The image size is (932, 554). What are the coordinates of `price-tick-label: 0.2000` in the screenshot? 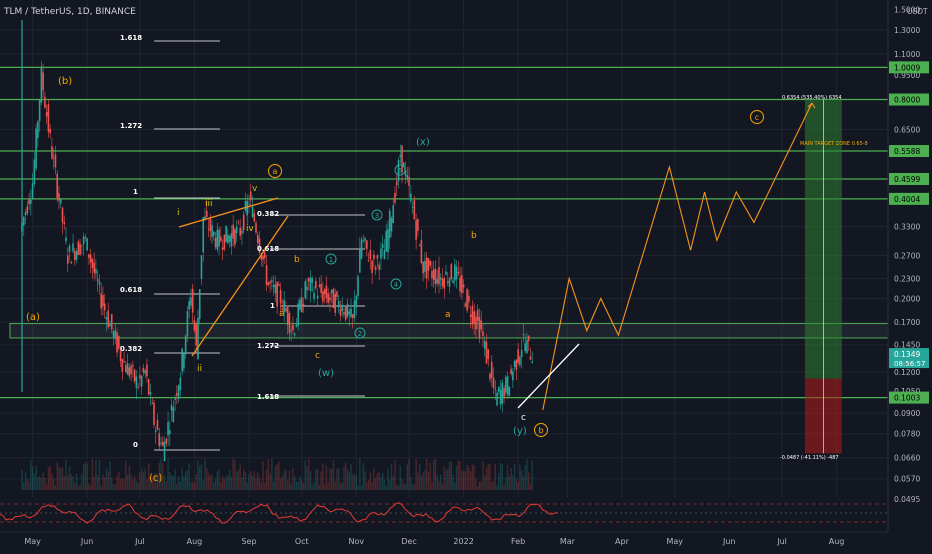 It's located at (907, 299).